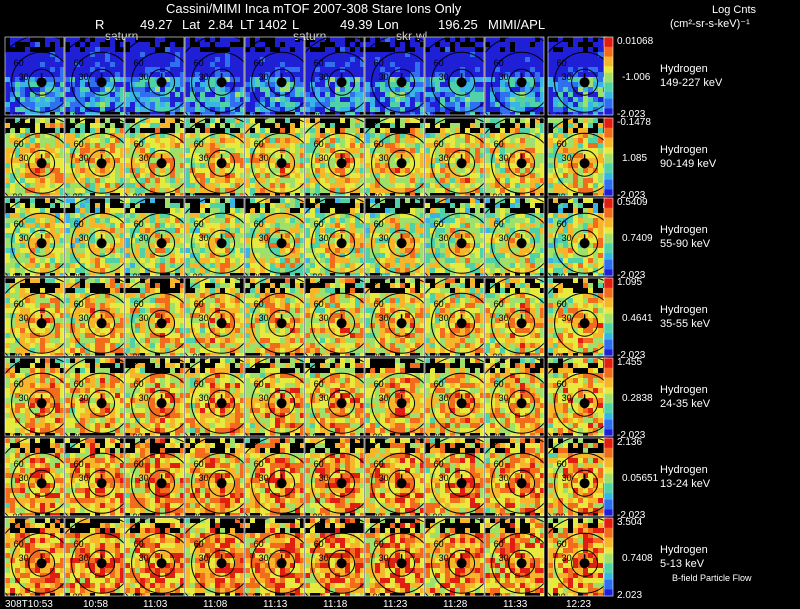 This screenshot has width=800, height=609. What do you see at coordinates (608, 157) in the screenshot?
I see `colorbar-frame` at bounding box center [608, 157].